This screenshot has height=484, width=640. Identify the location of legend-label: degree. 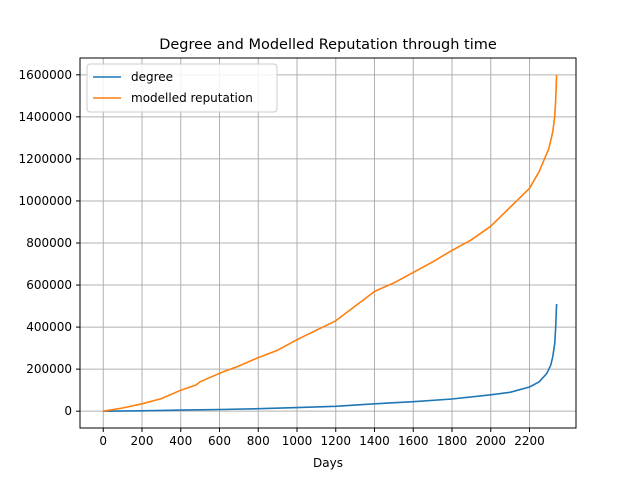
(152, 77).